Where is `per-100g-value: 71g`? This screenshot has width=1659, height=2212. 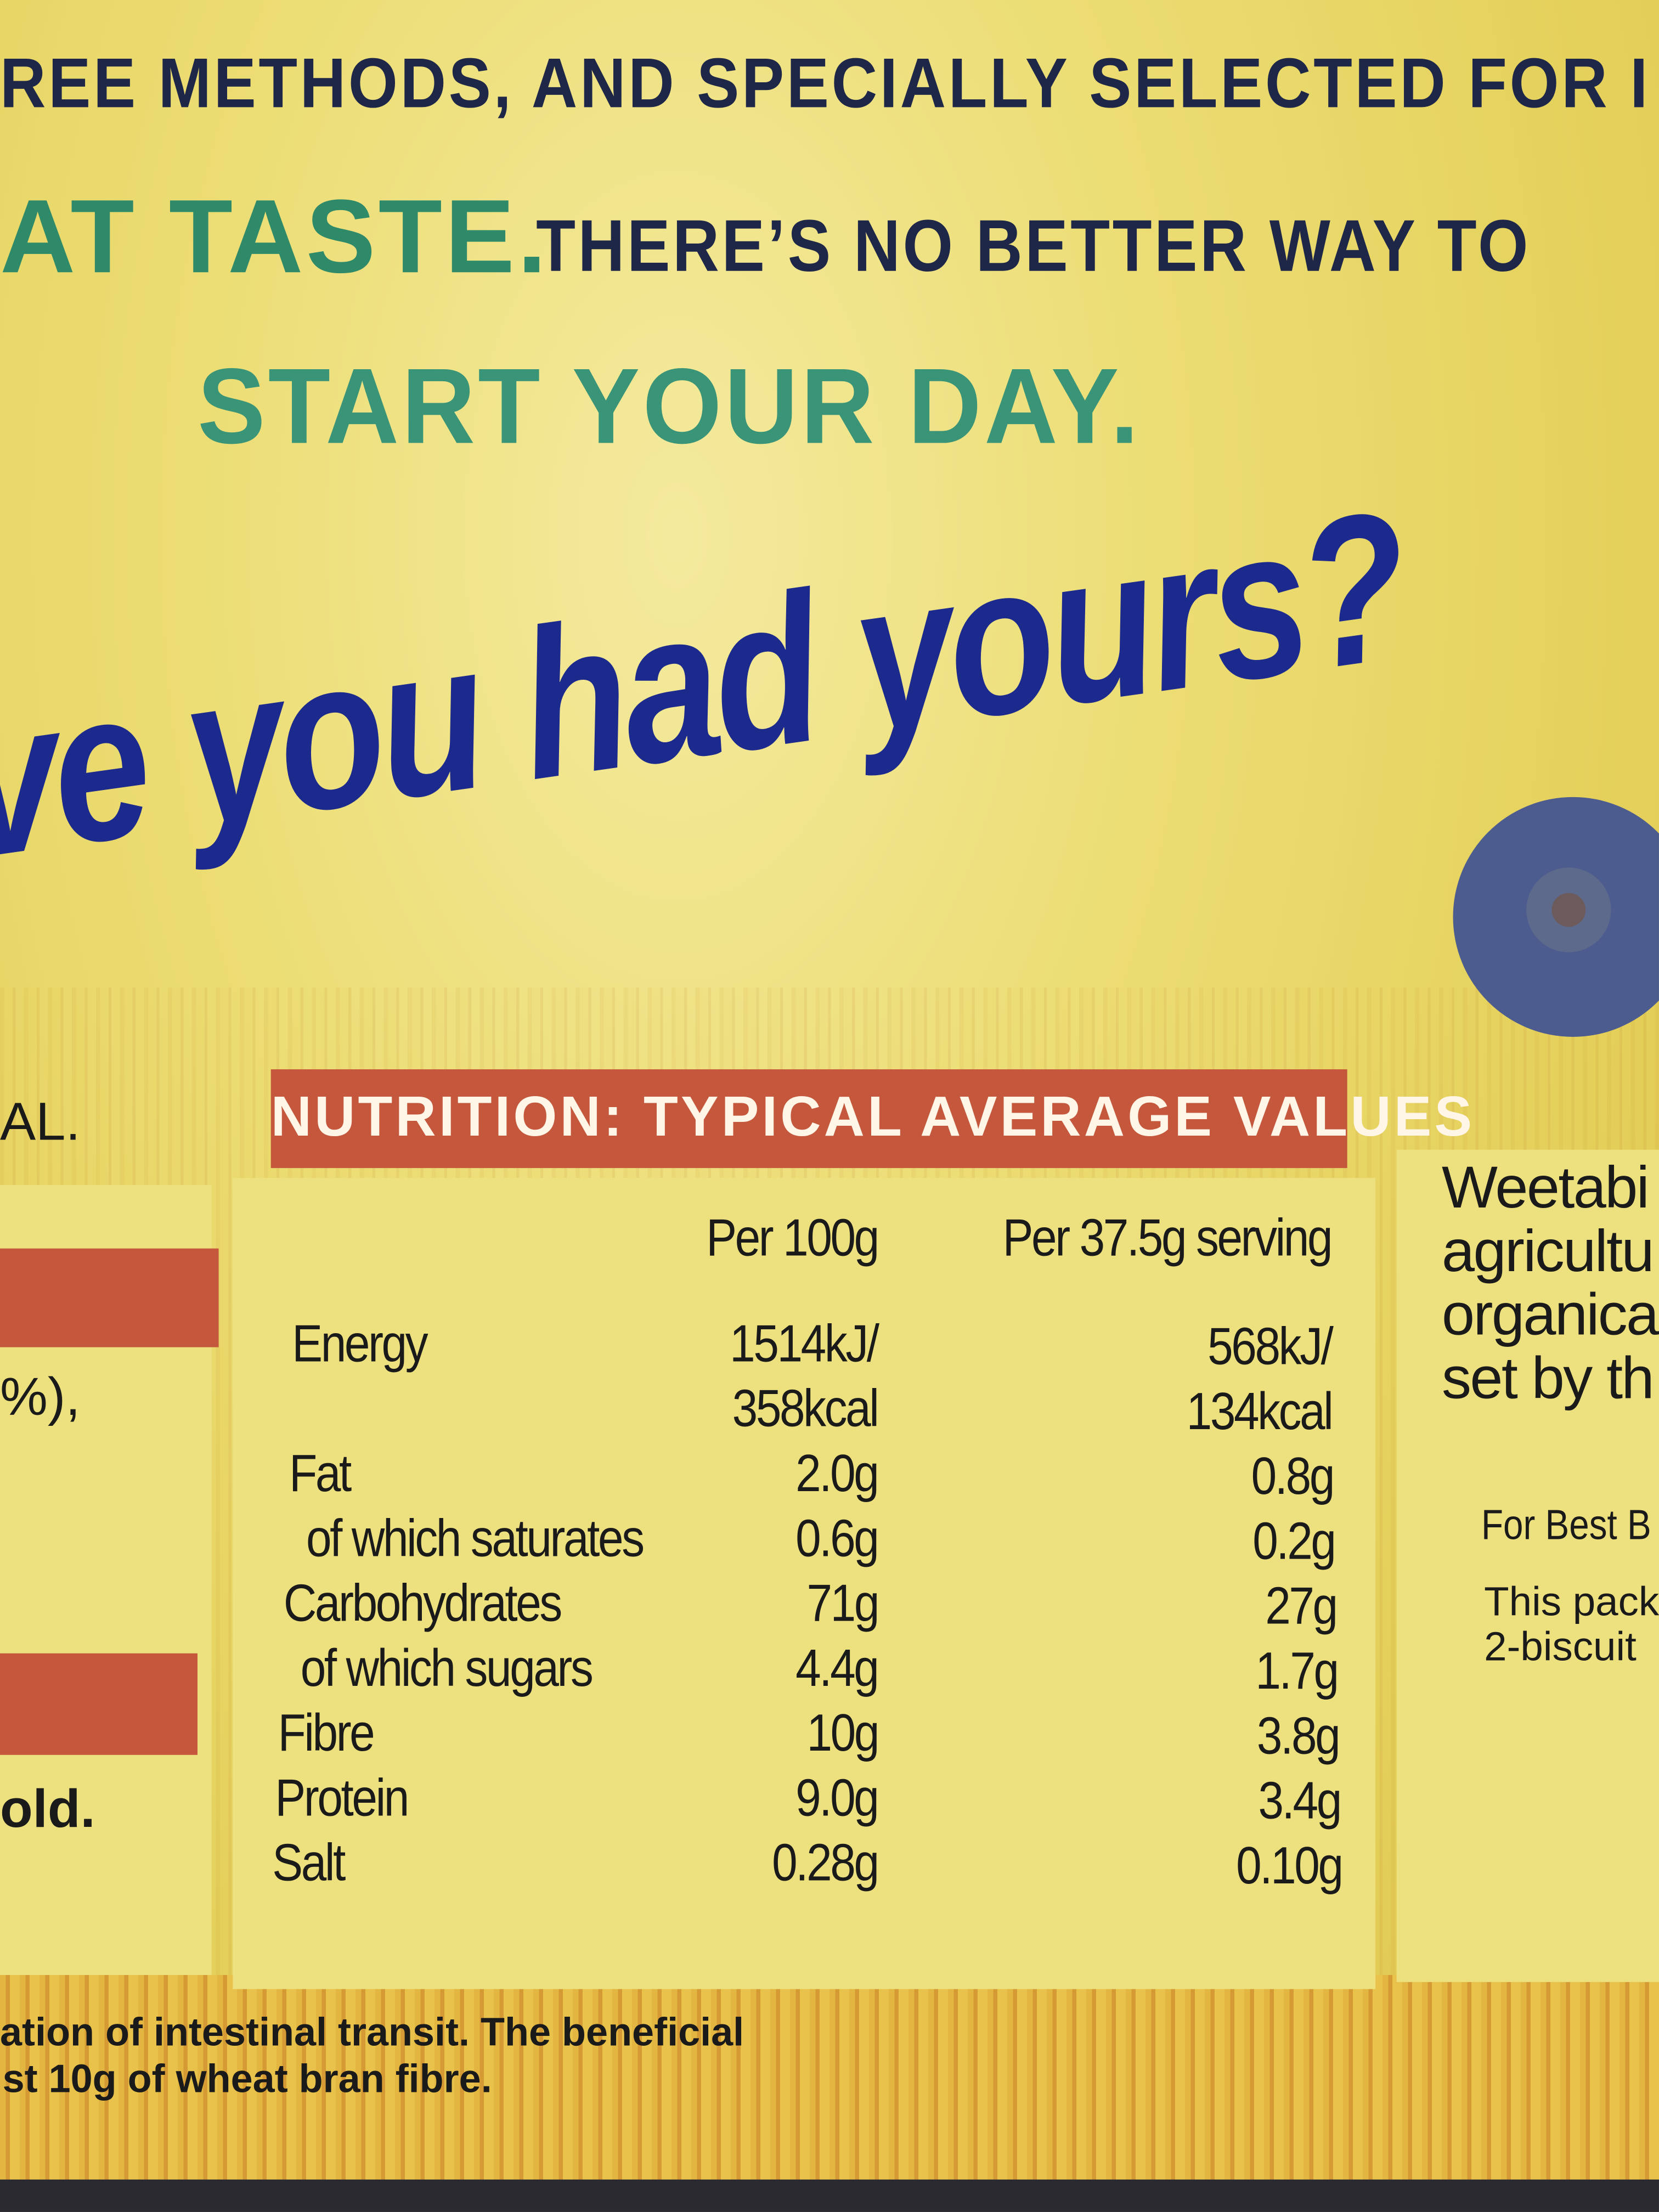 per-100g-value: 71g is located at coordinates (842, 1603).